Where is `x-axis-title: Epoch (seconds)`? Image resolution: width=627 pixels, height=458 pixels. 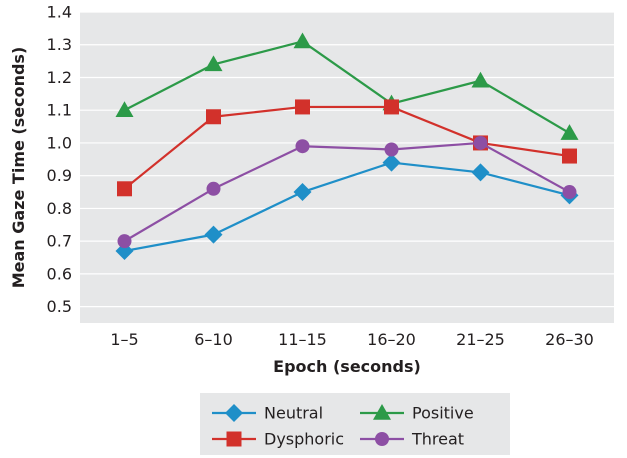 x-axis-title: Epoch (seconds) is located at coordinates (347, 366).